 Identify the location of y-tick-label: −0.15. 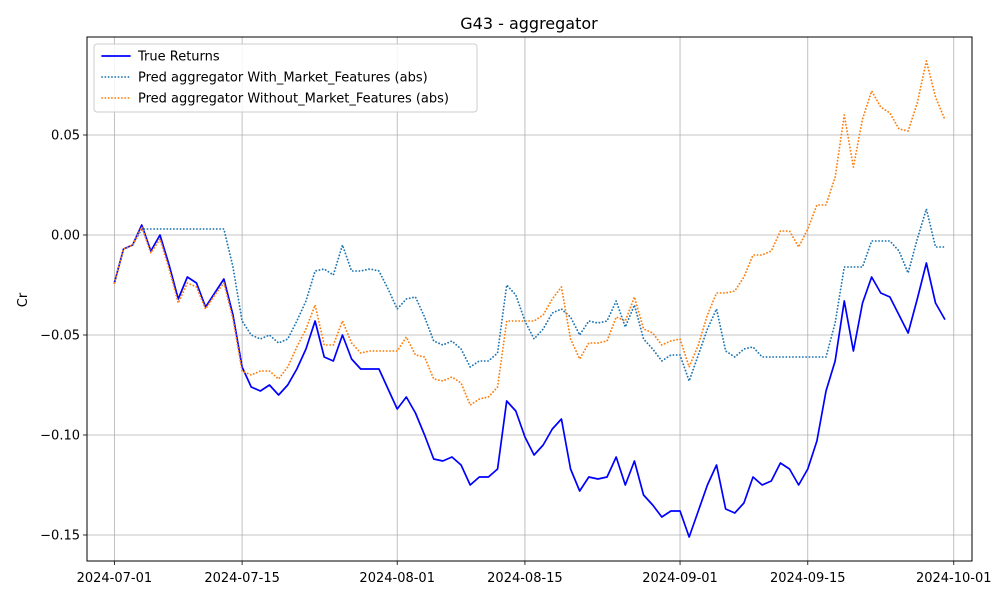
(60, 536).